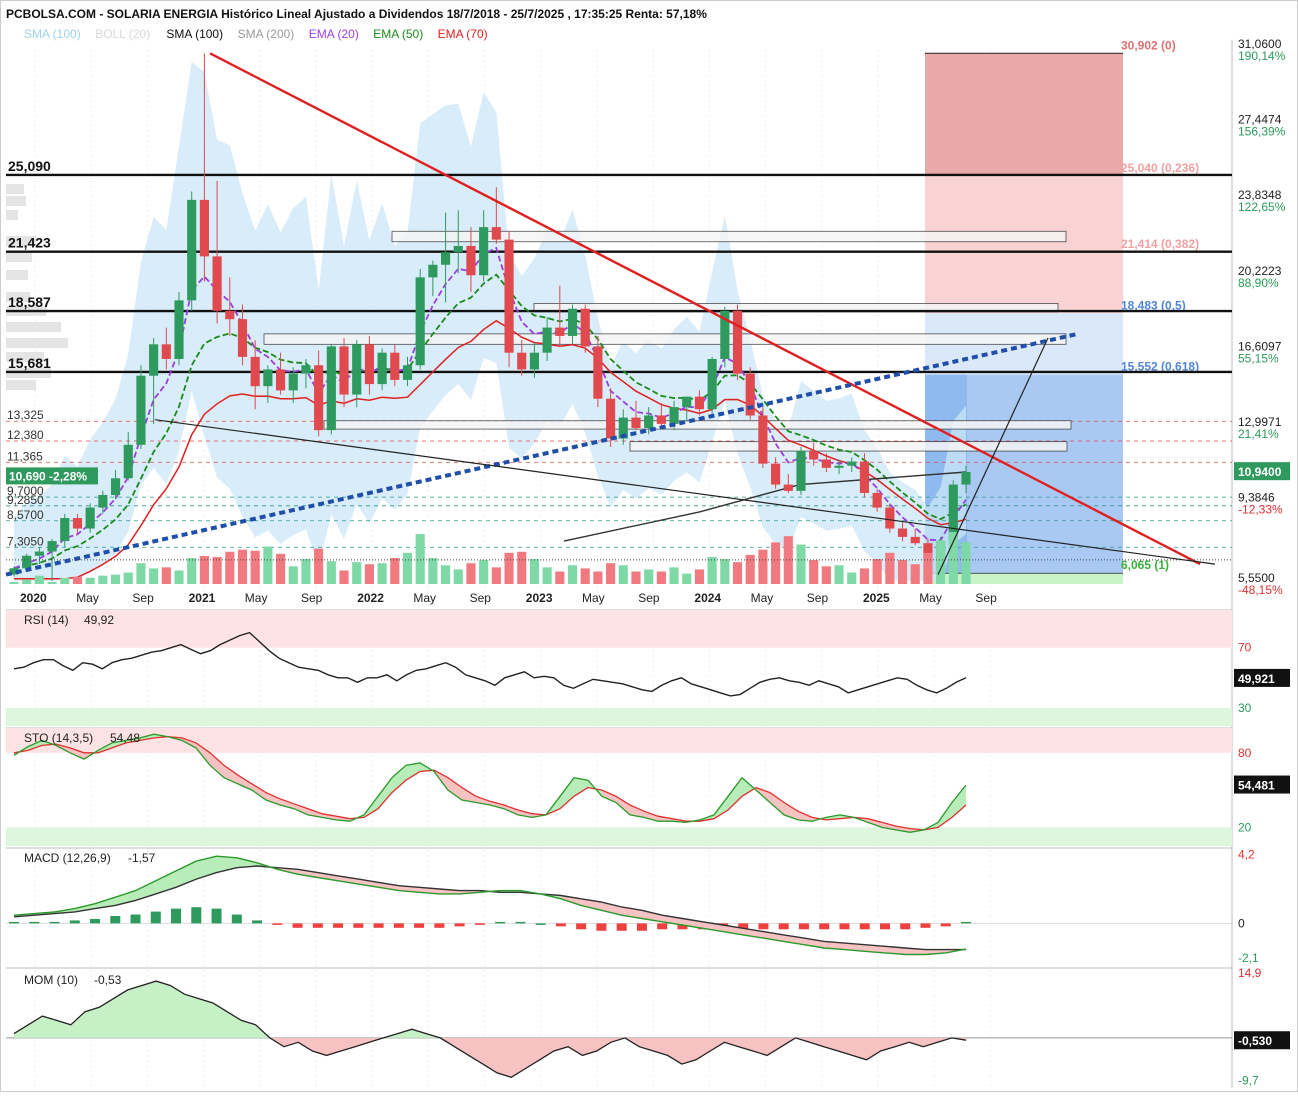  Describe the element at coordinates (370, 598) in the screenshot. I see `time-axis-label: 2022` at that location.